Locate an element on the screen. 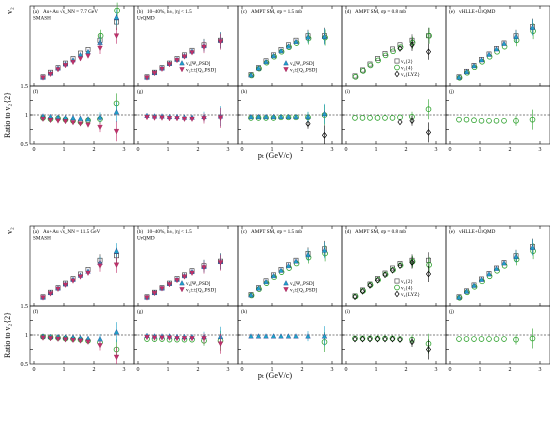 The image size is (550, 426). panel-letter: (e) is located at coordinates (452, 11).